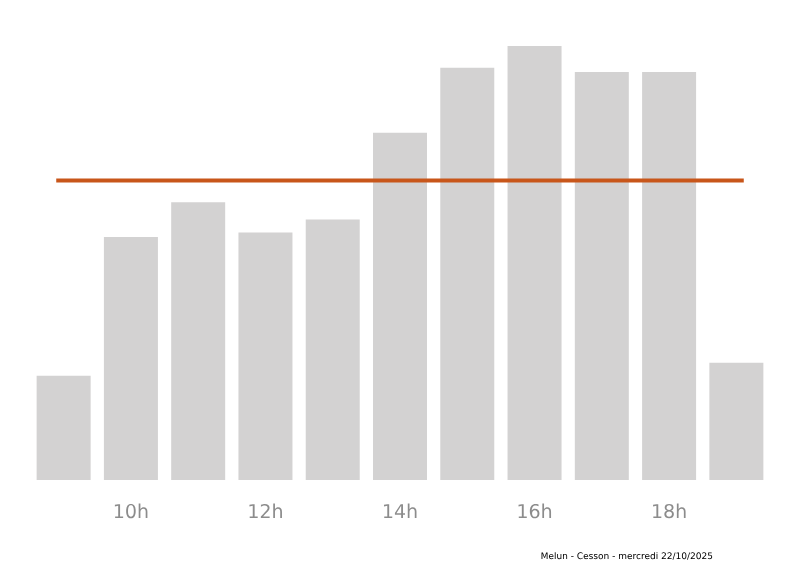  What do you see at coordinates (535, 511) in the screenshot?
I see `x-tick-label: 16h` at bounding box center [535, 511].